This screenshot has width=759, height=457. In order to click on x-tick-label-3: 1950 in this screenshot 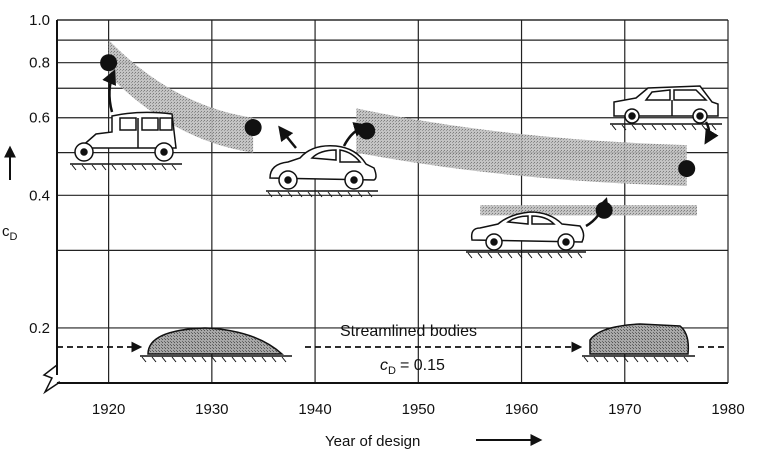, I will do `click(418, 409)`.